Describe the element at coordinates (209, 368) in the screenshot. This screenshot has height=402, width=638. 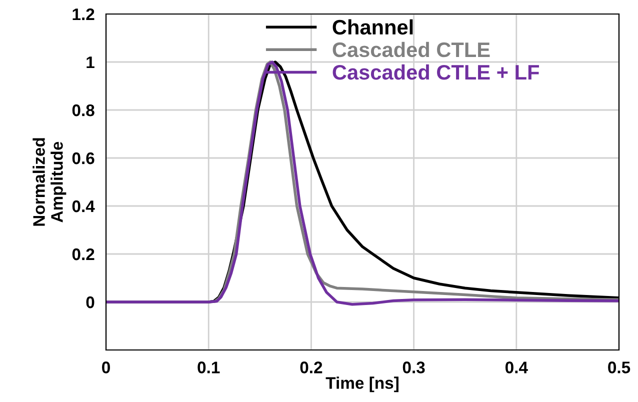
I see `x-tick-label: 0.1` at that location.